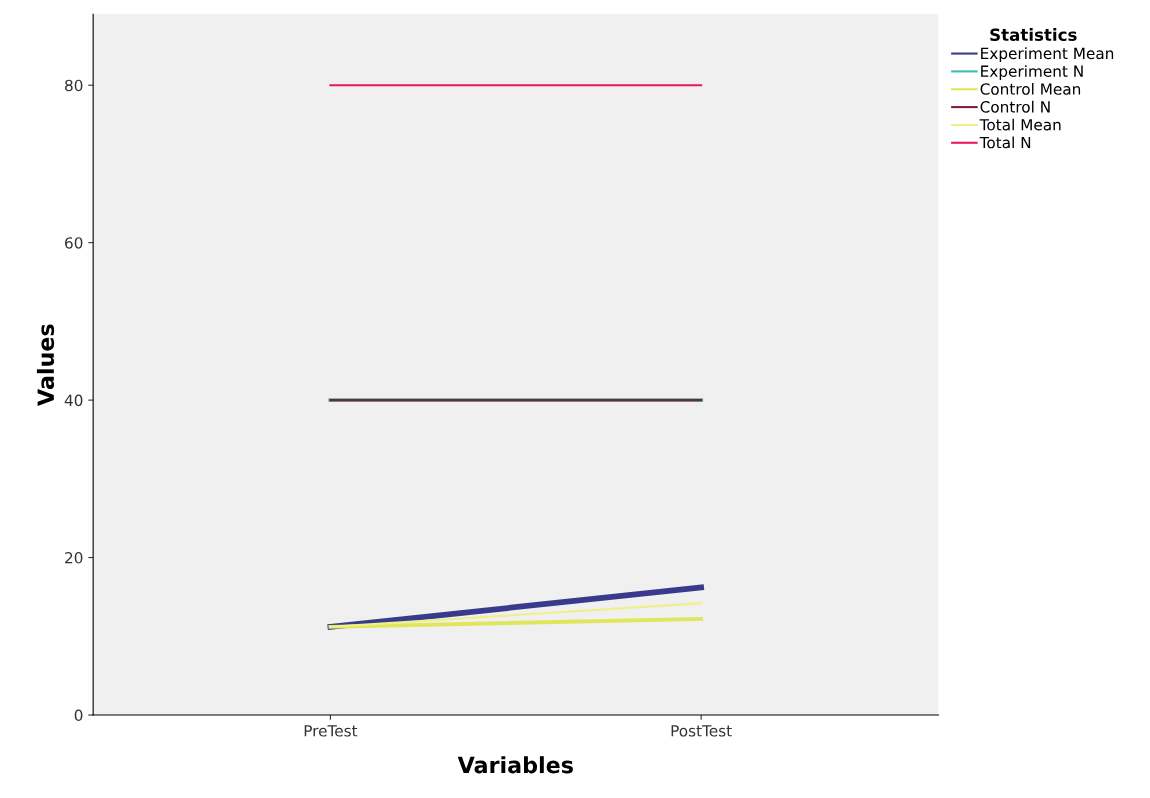 The image size is (1150, 798). I want to click on y-axis-title: Values, so click(45, 365).